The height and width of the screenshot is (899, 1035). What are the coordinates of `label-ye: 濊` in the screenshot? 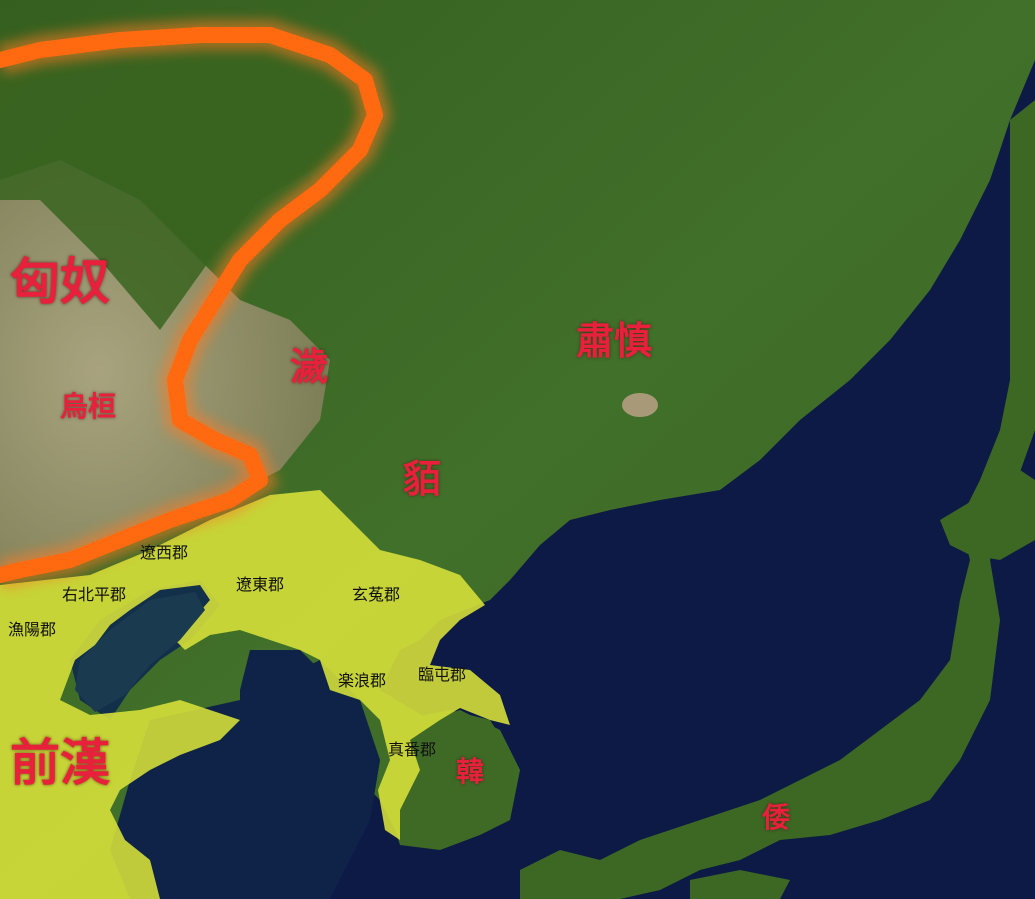 It's located at (309, 366).